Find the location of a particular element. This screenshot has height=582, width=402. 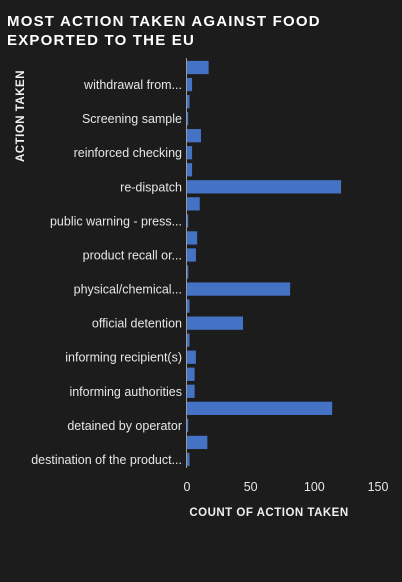

category-label: informing recipient(s) is located at coordinates (123, 358).